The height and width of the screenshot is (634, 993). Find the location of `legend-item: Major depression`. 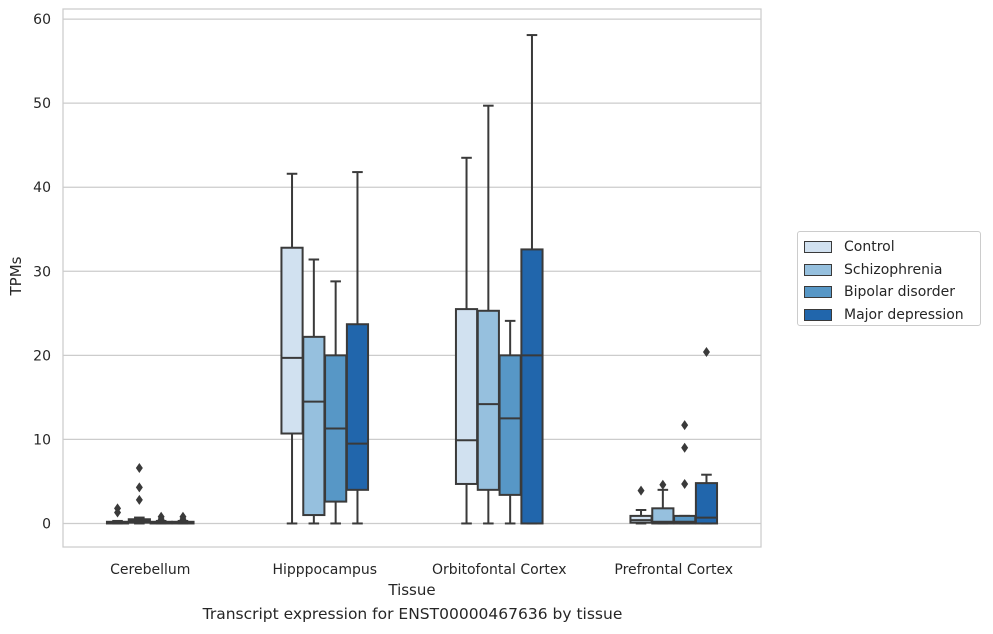

legend-item: Major depression is located at coordinates (889, 315).